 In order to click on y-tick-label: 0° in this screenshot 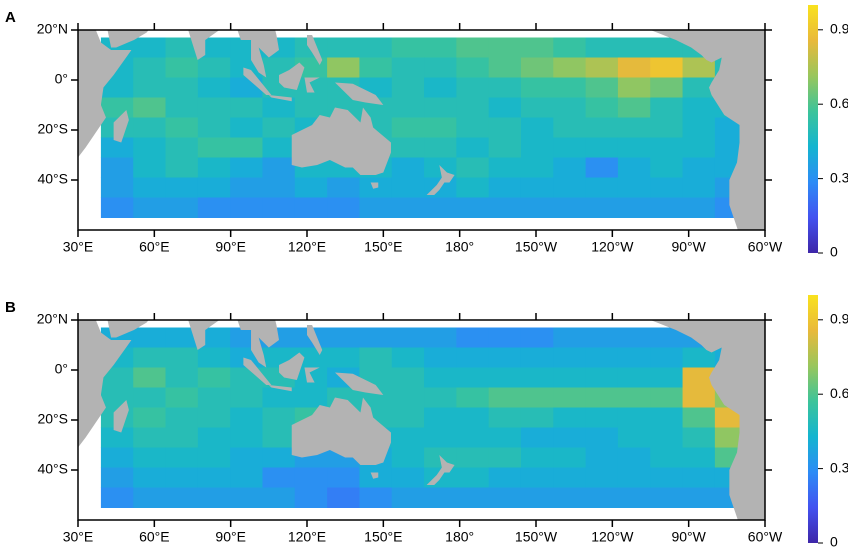, I will do `click(61, 369)`.